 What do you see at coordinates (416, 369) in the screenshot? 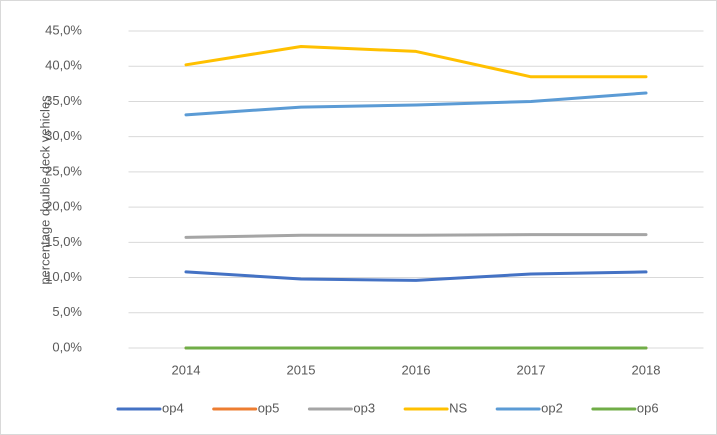
I see `x-tick-label: 2016` at bounding box center [416, 369].